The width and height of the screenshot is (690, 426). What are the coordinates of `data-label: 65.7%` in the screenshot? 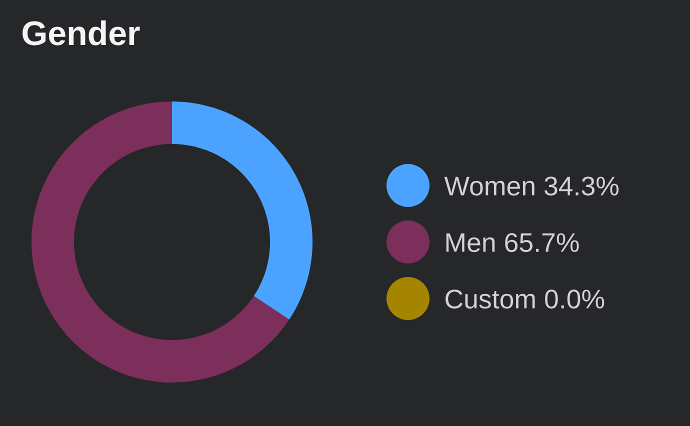 It's located at (542, 242).